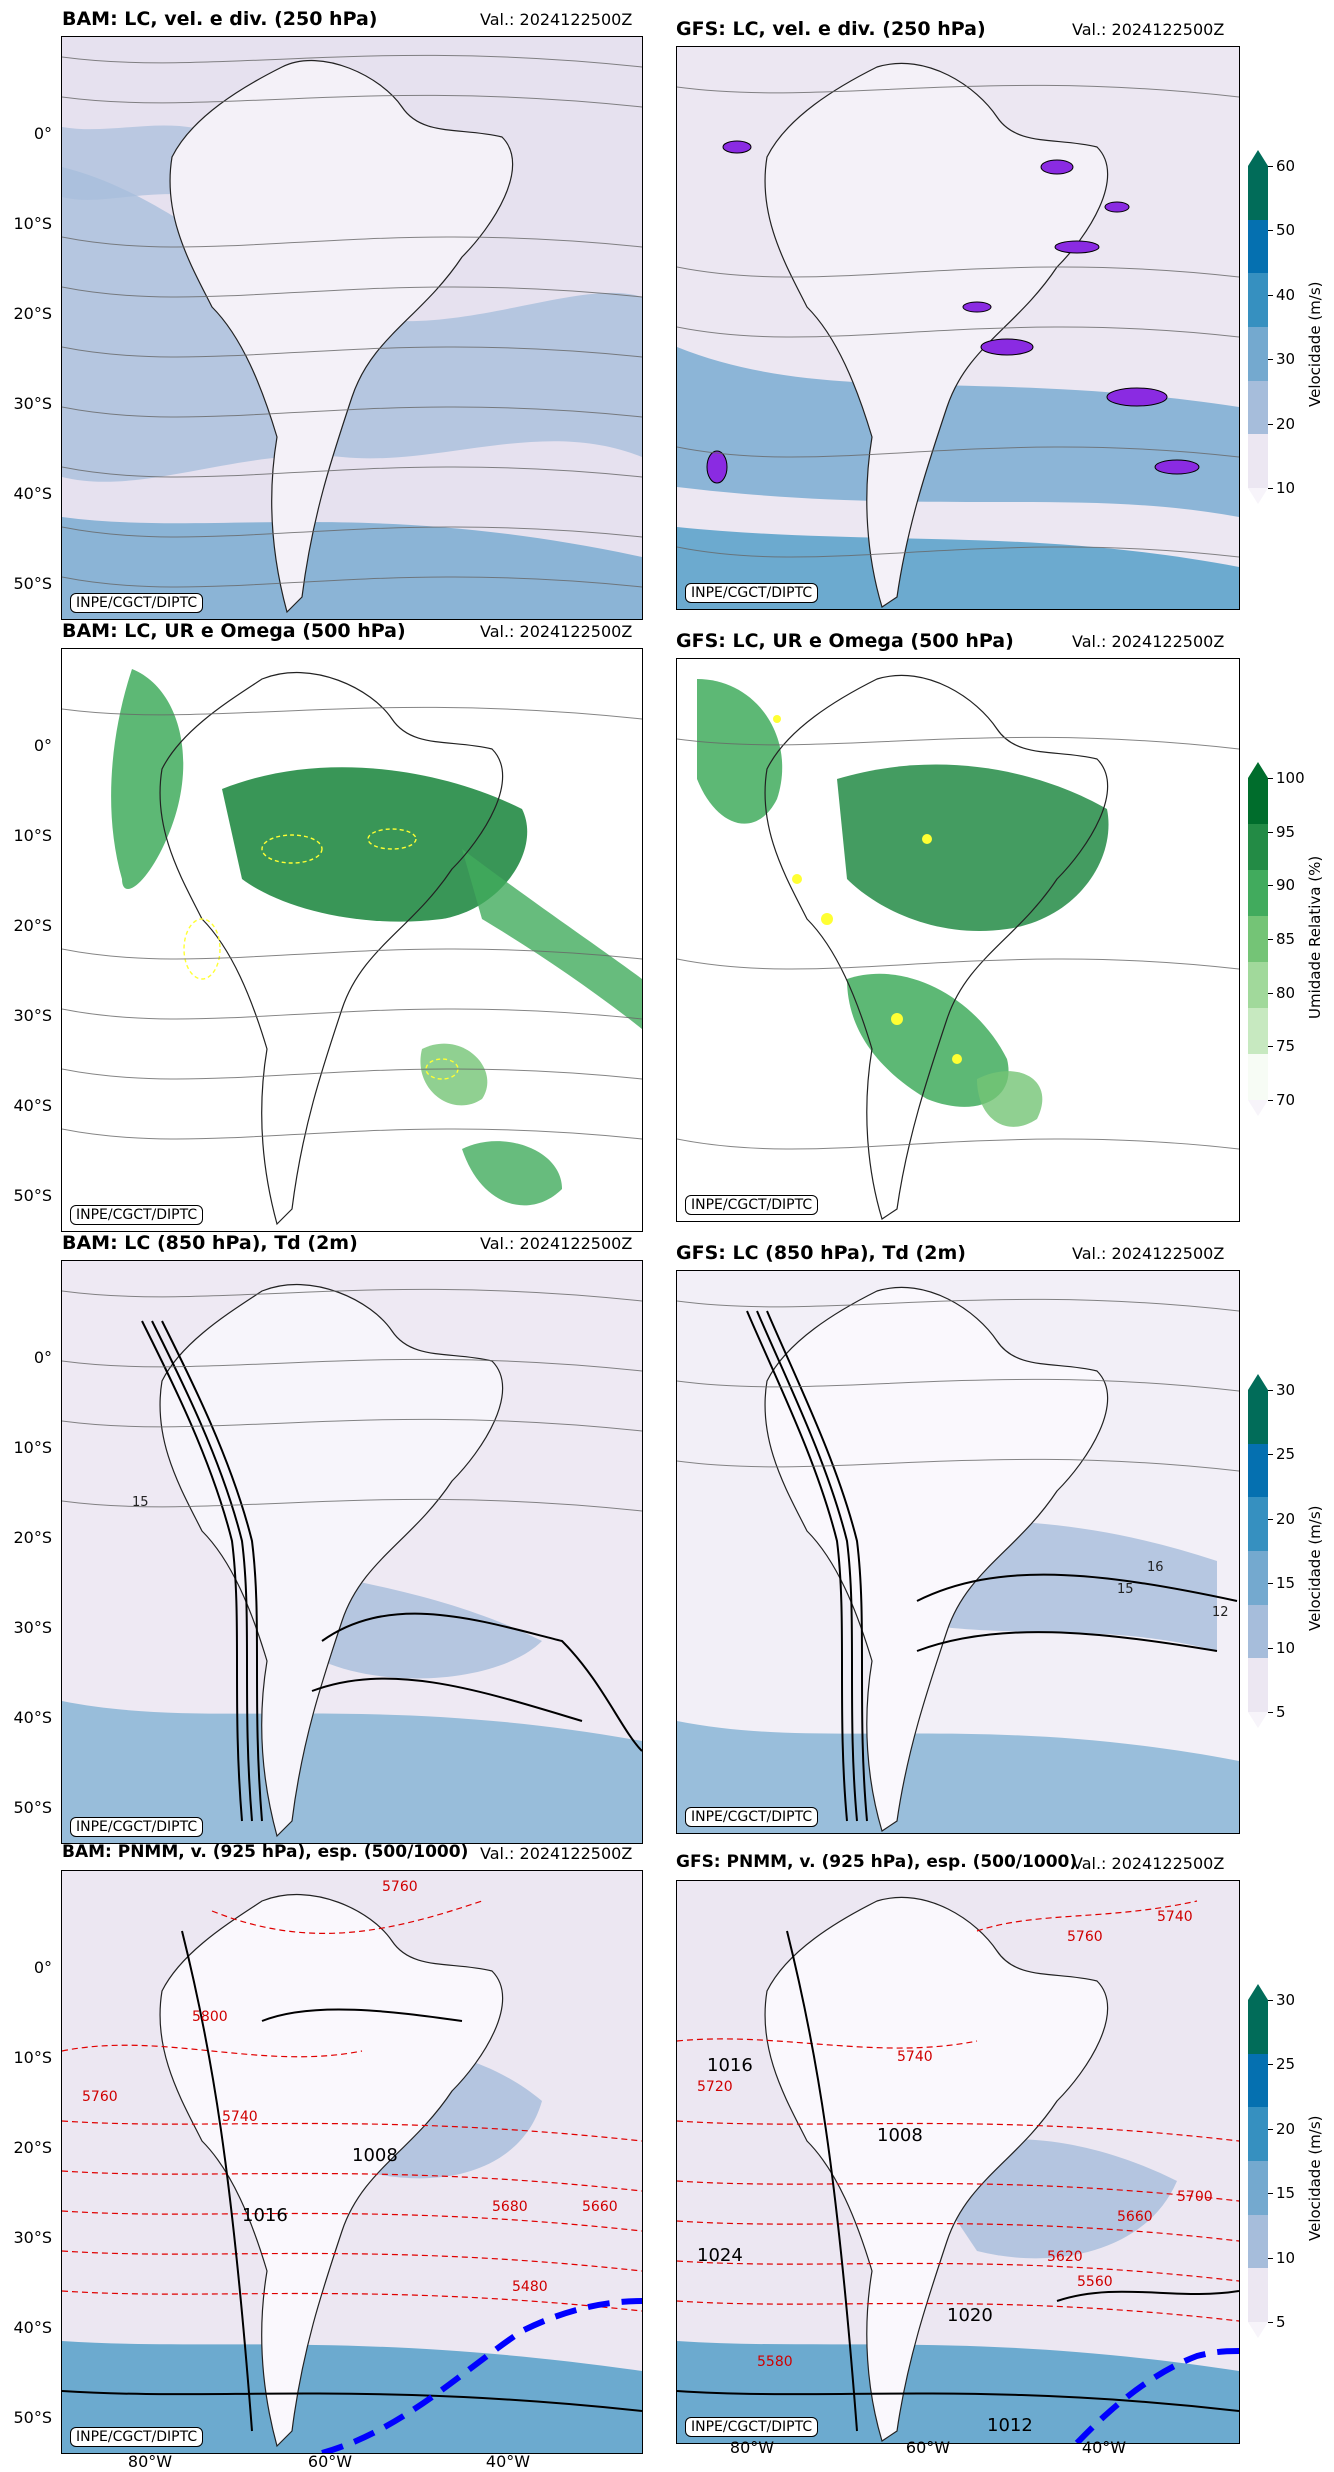 This screenshot has height=2472, width=1334. Describe the element at coordinates (1286, 831) in the screenshot. I see `colorbar-tick-label: 95` at that location.